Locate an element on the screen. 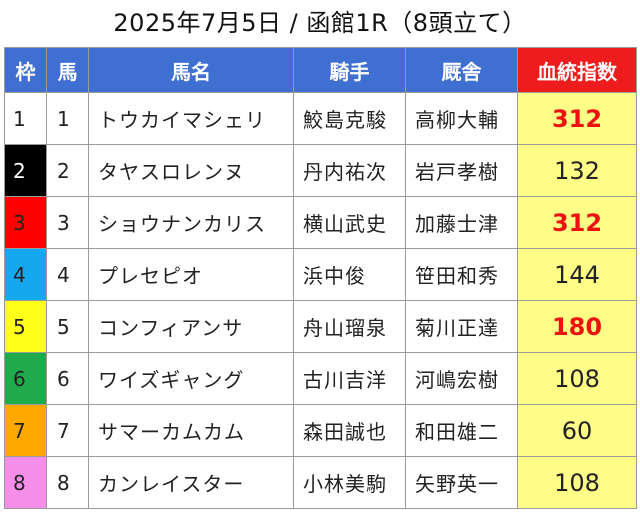 This screenshot has width=640, height=521. trainer-cell: 岩戸孝樹 is located at coordinates (461, 170).